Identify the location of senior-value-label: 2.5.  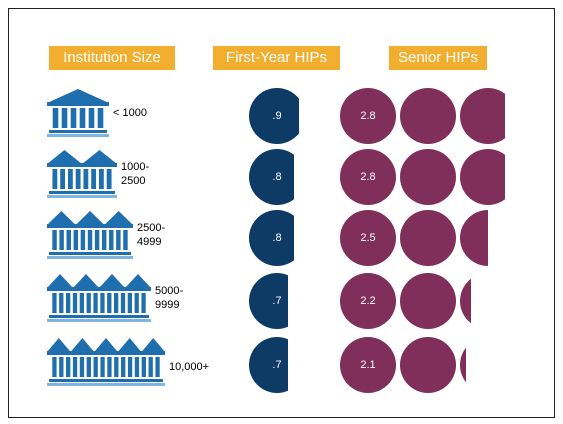
(368, 238).